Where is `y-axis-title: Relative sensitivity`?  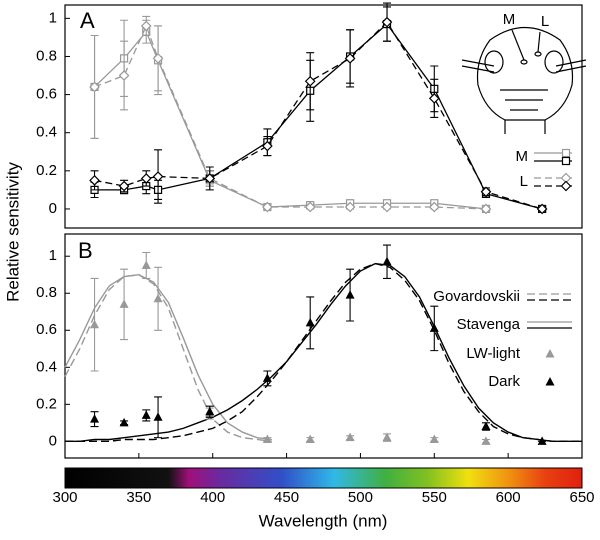
y-axis-title: Relative sensitivity is located at coordinates (12, 232).